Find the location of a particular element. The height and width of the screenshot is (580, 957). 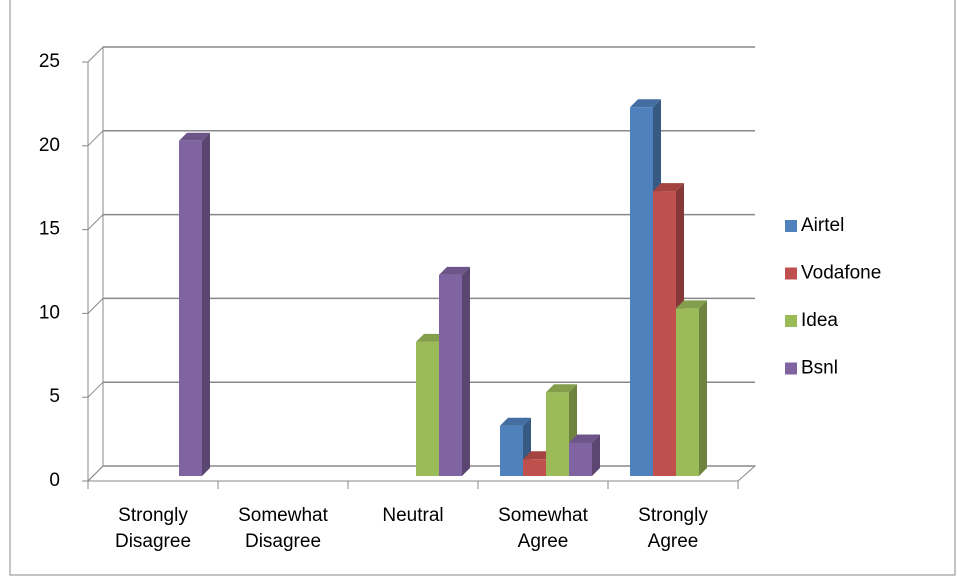

legend-label: Bsnl is located at coordinates (819, 368).